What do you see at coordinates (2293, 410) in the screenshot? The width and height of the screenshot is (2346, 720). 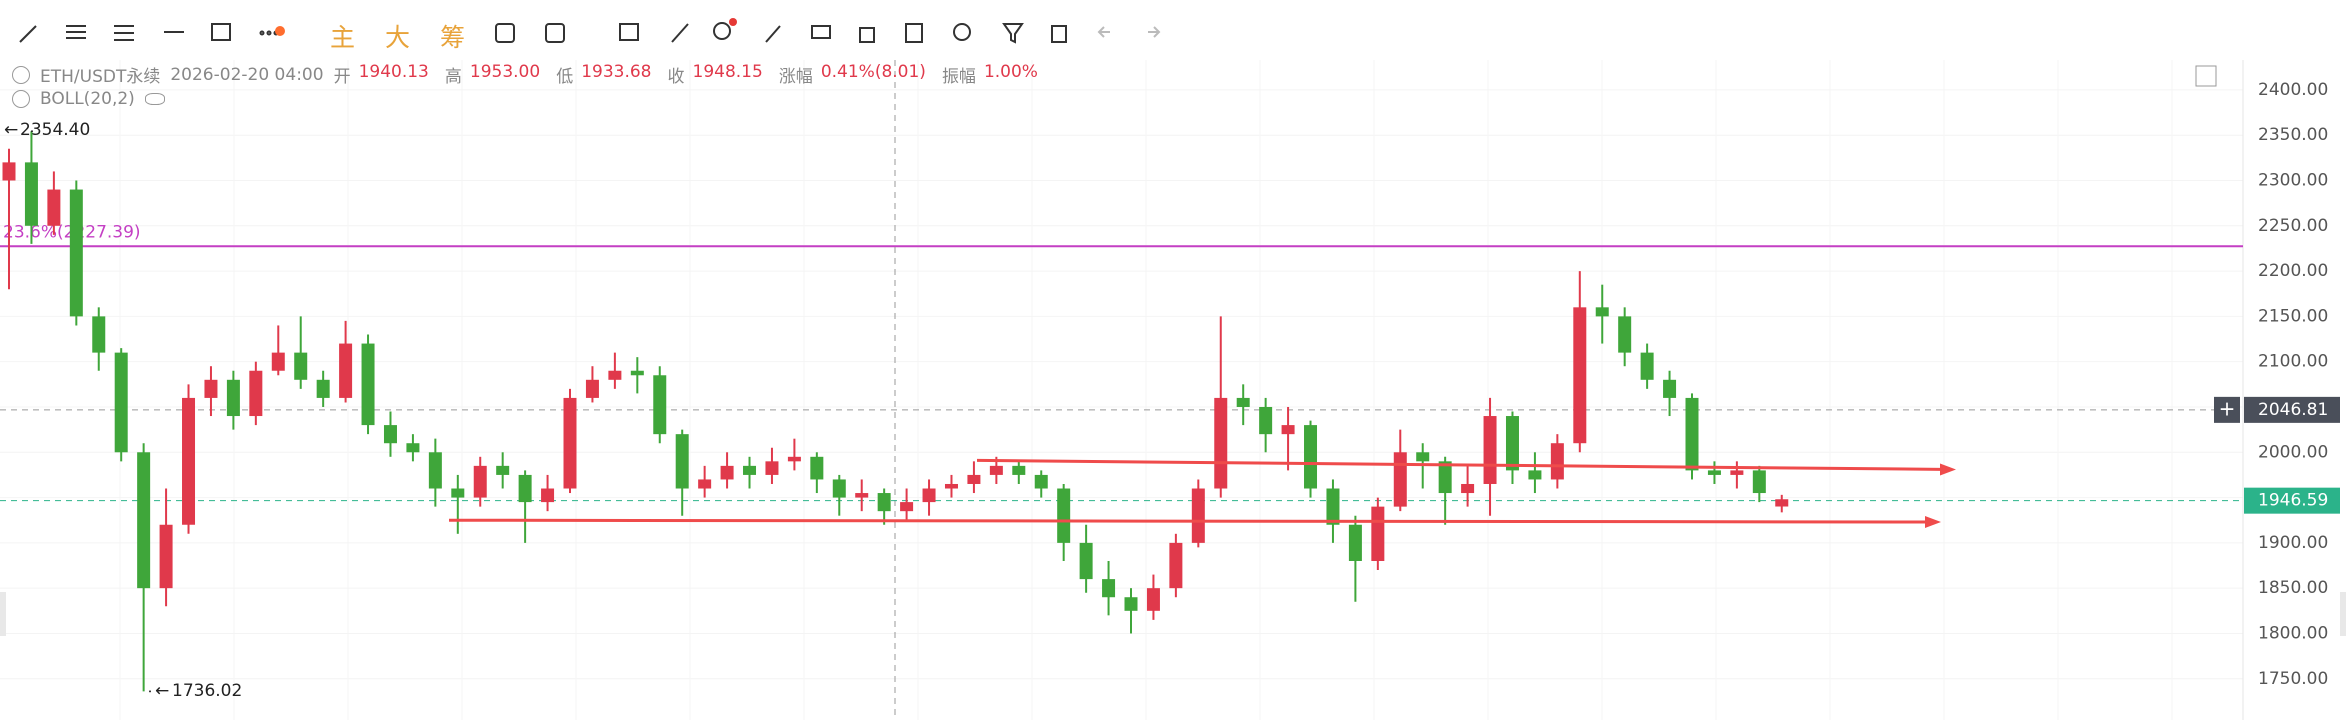 I see `crosshair-label: 2046.81` at bounding box center [2293, 410].